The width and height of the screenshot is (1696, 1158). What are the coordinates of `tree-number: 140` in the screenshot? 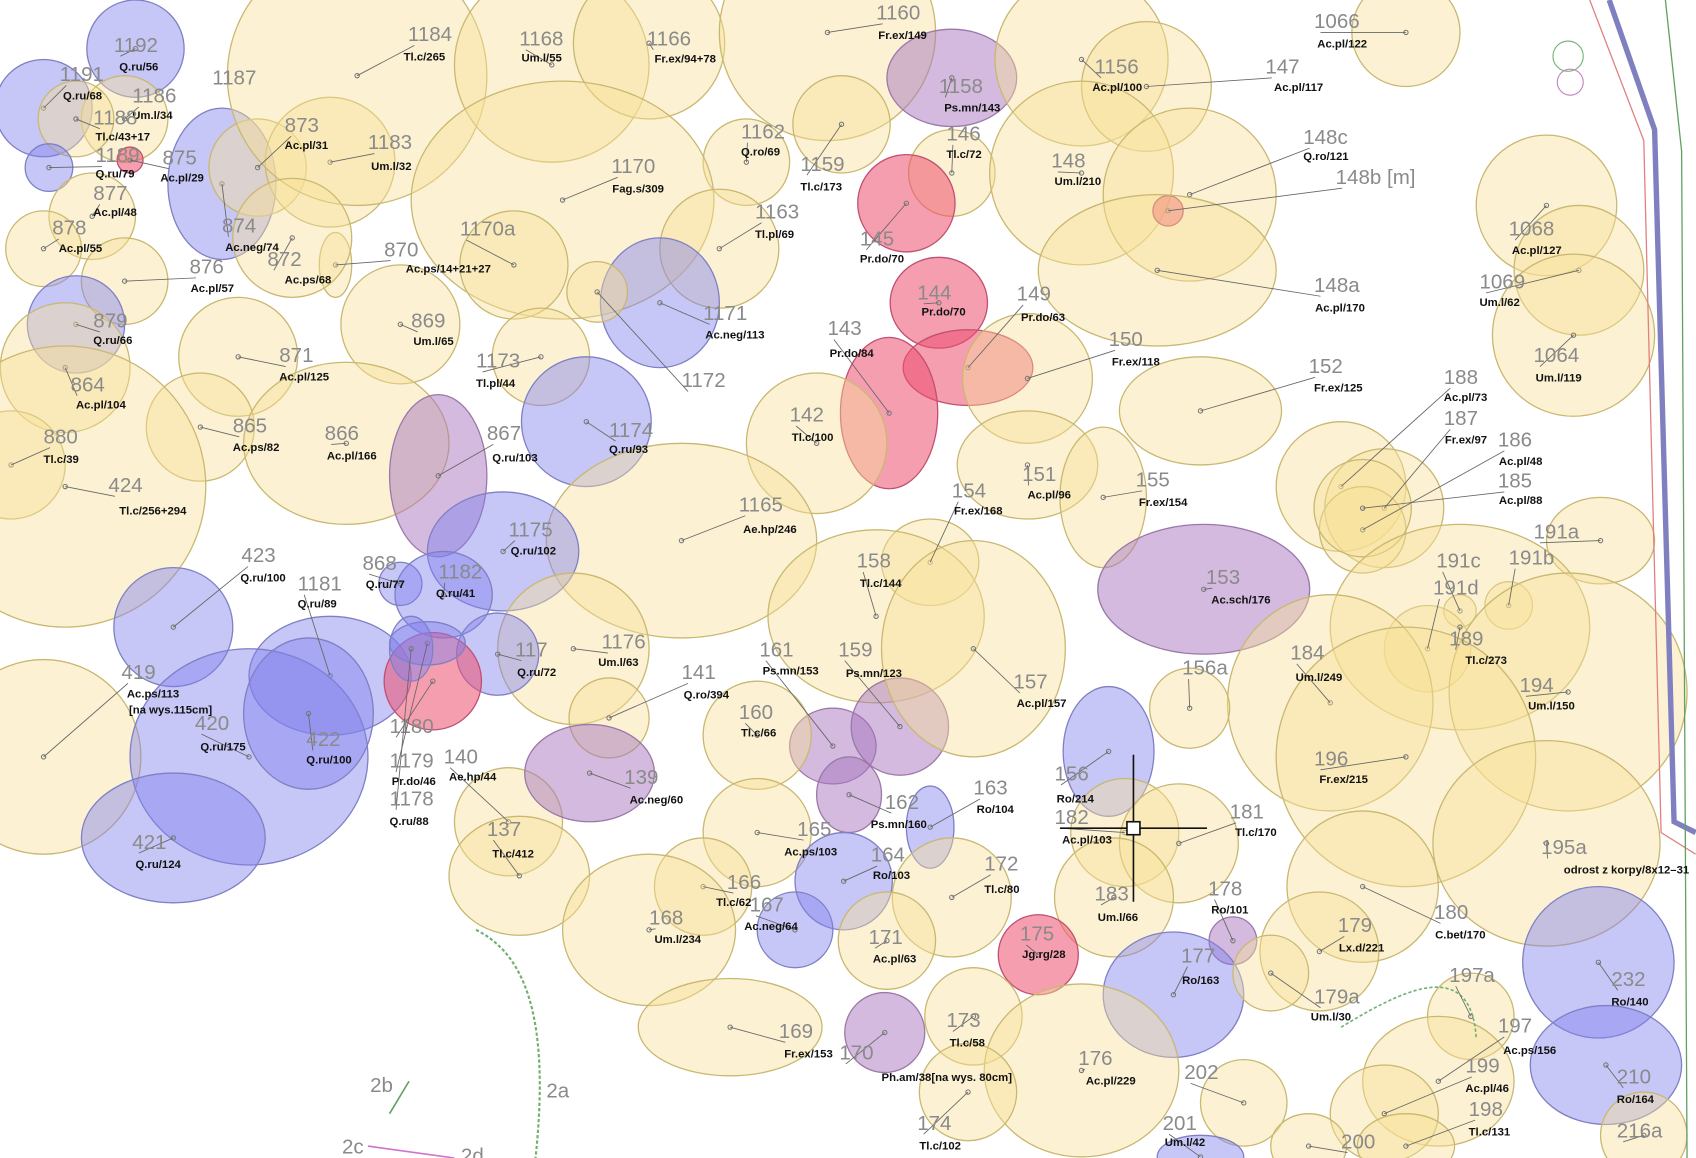 It's located at (461, 756).